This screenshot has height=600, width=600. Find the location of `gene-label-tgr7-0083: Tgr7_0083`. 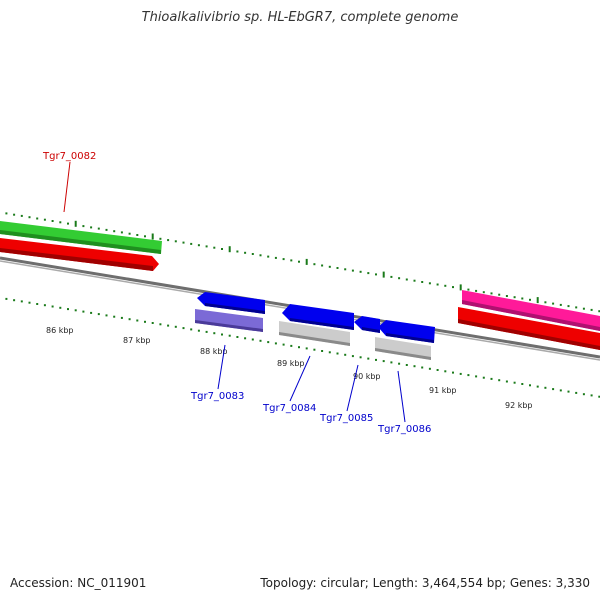

gene-label-tgr7-0083: Tgr7_0083 is located at coordinates (217, 396).